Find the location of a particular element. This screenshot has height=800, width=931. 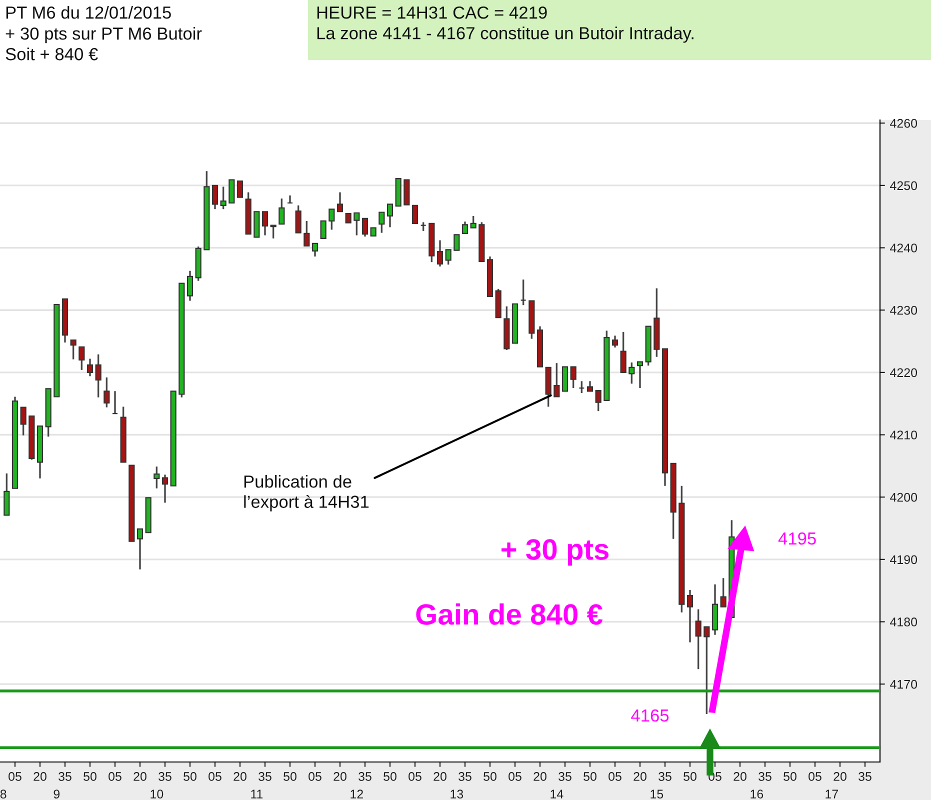

annotation: 4195 is located at coordinates (797, 538).